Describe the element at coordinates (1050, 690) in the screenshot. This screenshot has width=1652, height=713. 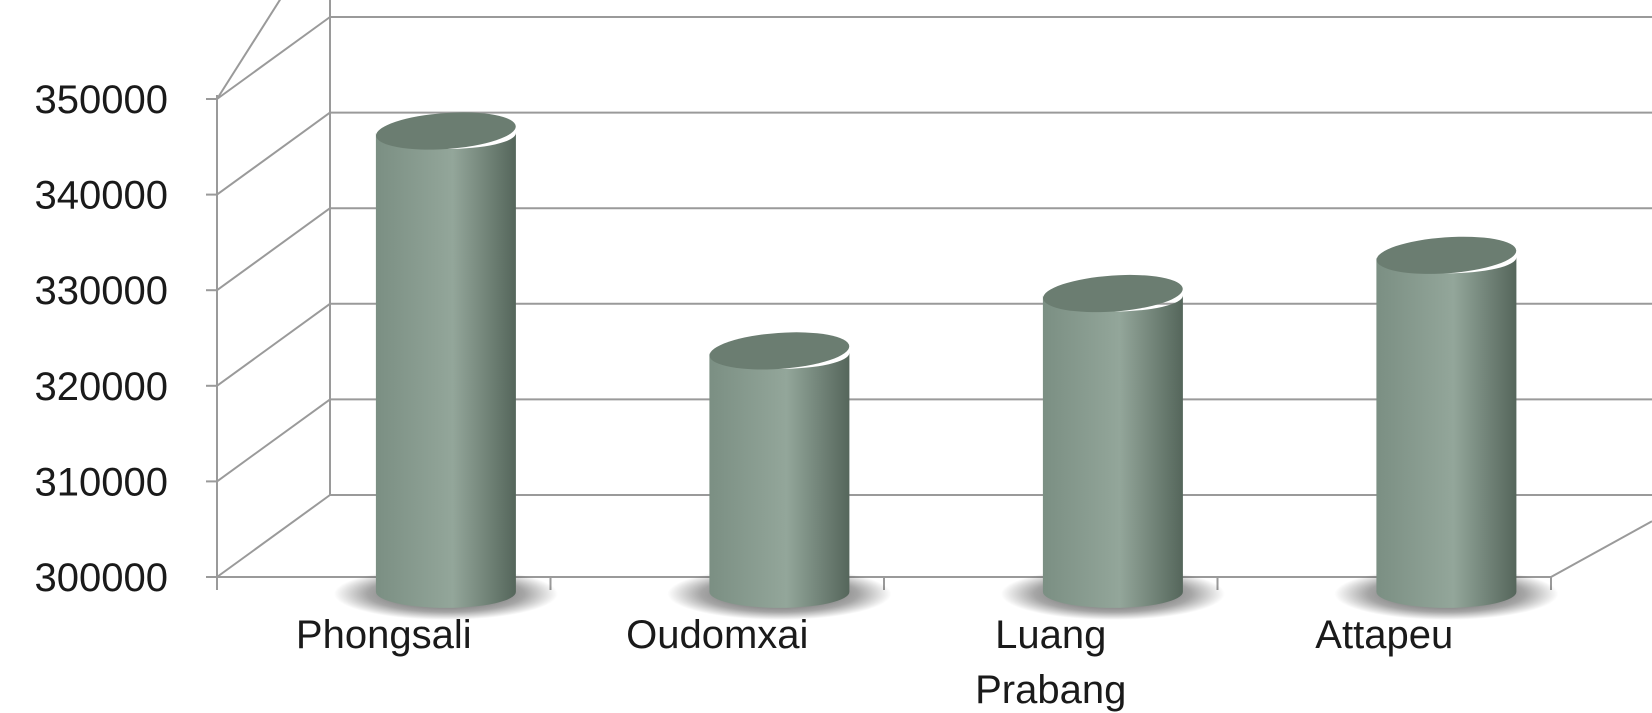
I see `x-tick-label: Prabang` at that location.